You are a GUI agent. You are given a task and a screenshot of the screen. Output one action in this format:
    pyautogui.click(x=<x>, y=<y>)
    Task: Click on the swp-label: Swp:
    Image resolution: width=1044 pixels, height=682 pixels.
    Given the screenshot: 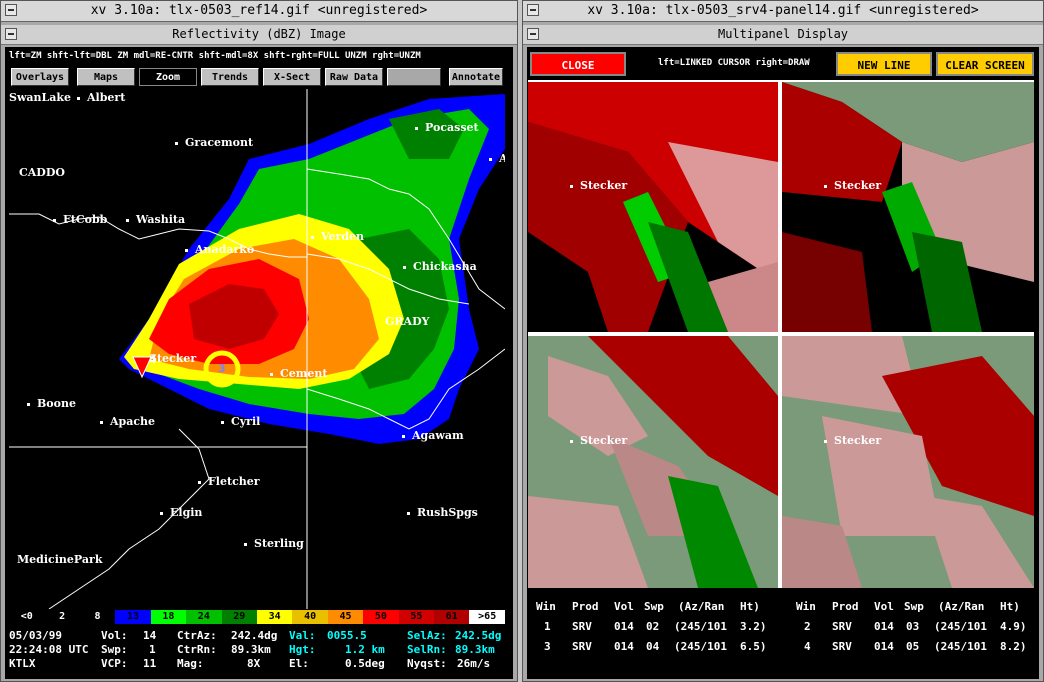 What is the action you would take?
    pyautogui.click(x=114, y=649)
    